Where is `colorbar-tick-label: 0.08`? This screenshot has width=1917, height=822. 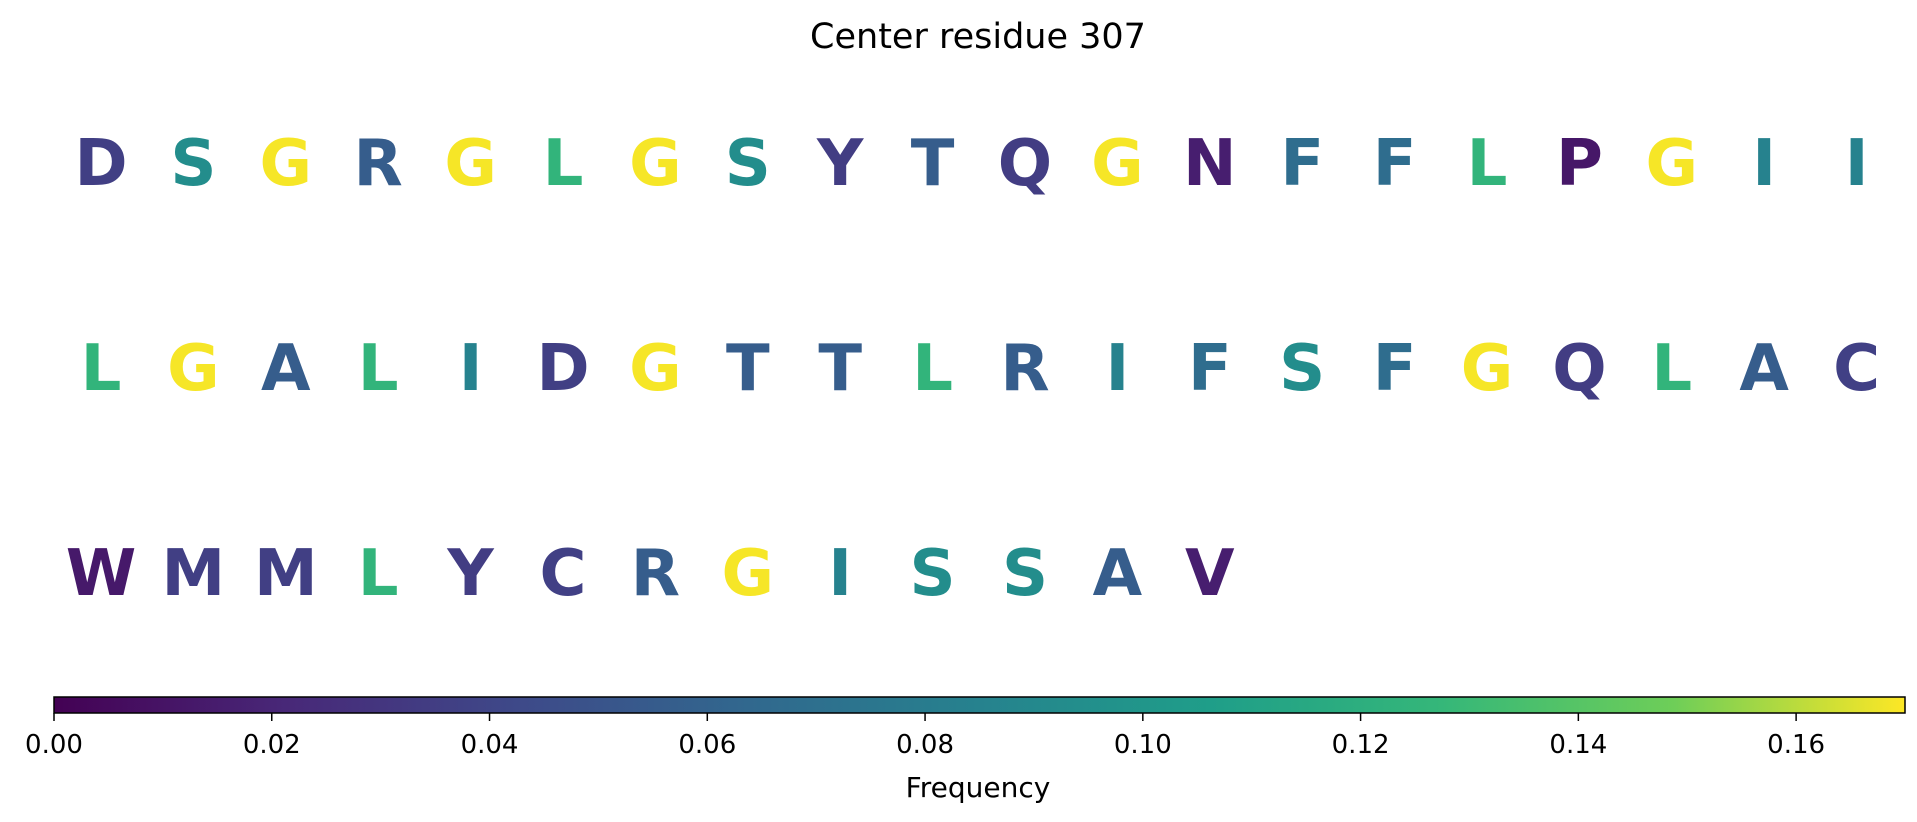
colorbar-tick-label: 0.08 is located at coordinates (925, 745).